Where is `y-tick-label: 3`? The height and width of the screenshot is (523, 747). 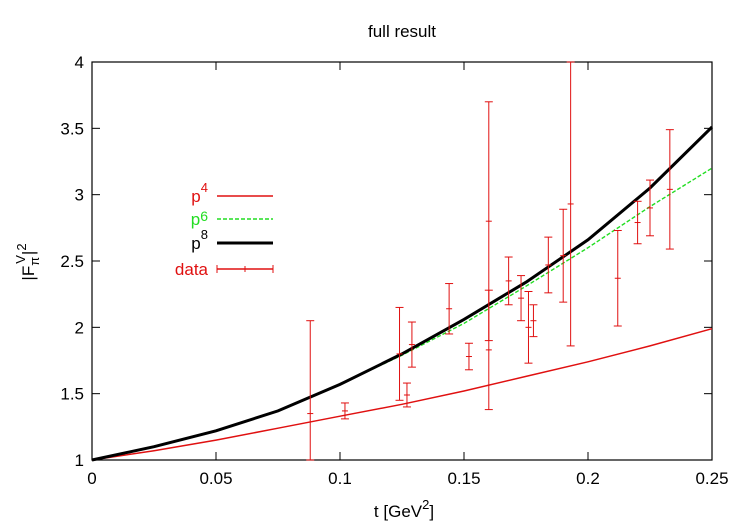
y-tick-label: 3 is located at coordinates (79, 195).